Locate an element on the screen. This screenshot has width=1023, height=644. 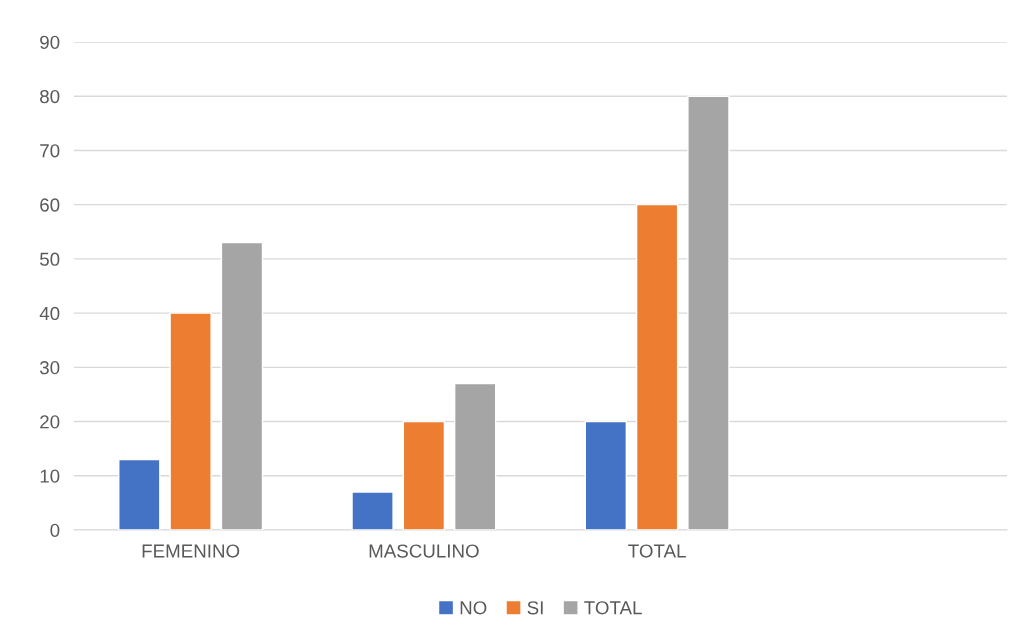
y-tick-label: 20 is located at coordinates (50, 422).